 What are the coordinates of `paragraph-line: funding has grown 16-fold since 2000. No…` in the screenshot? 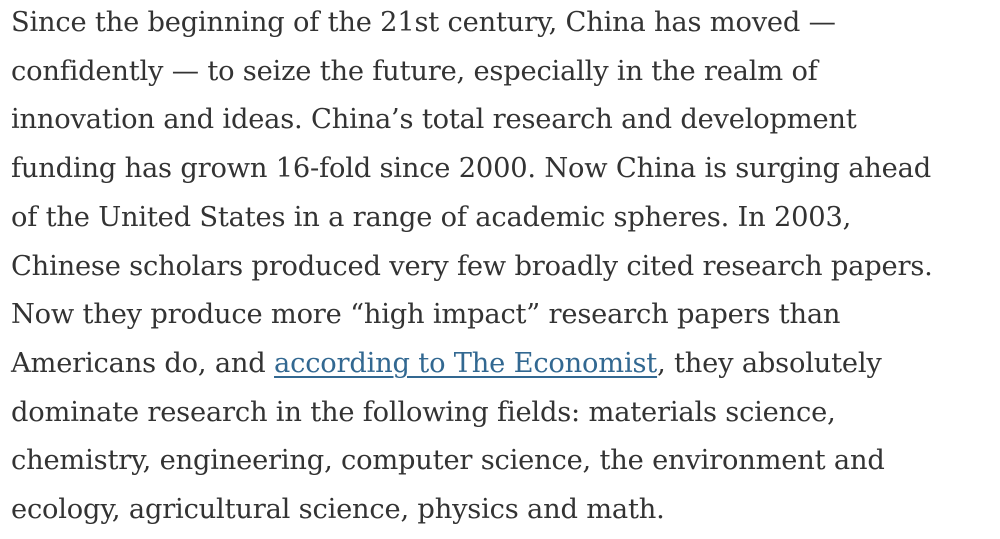 It's located at (471, 169).